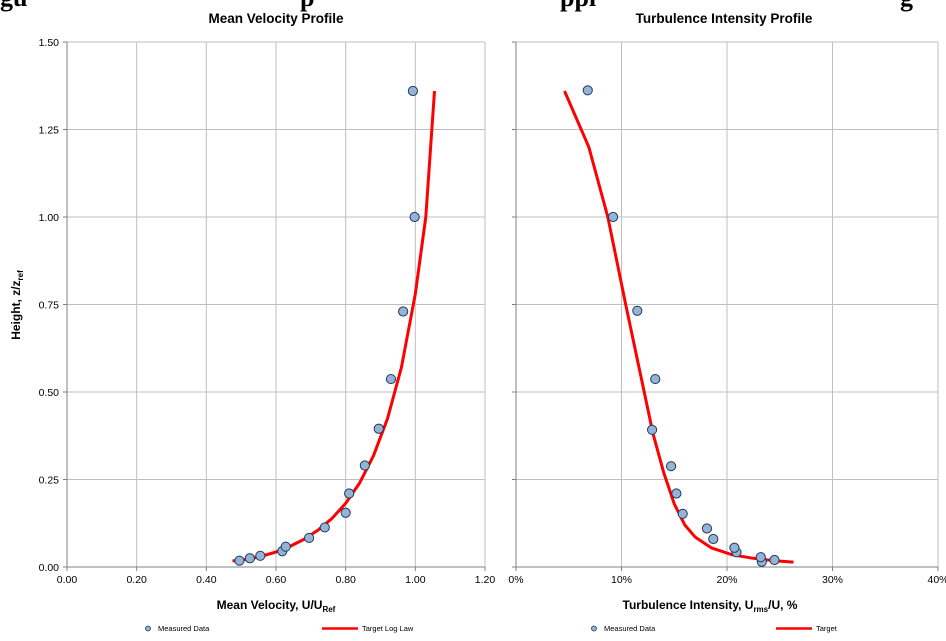 The width and height of the screenshot is (946, 641). I want to click on x-axis-title-main: Mean Velocity, U/U, so click(270, 605).